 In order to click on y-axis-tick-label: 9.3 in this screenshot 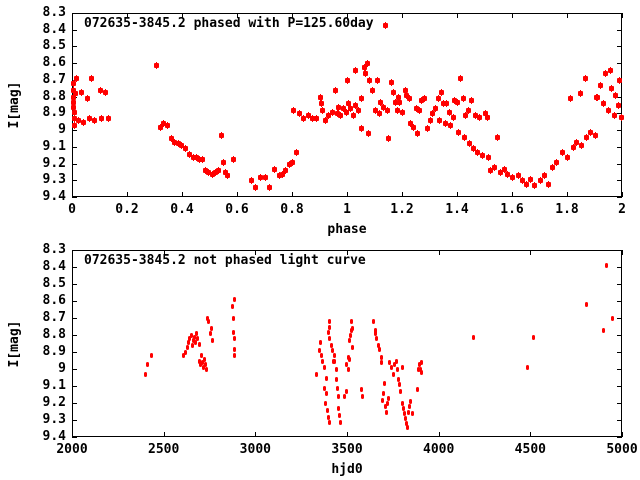, I will do `click(54, 419)`.